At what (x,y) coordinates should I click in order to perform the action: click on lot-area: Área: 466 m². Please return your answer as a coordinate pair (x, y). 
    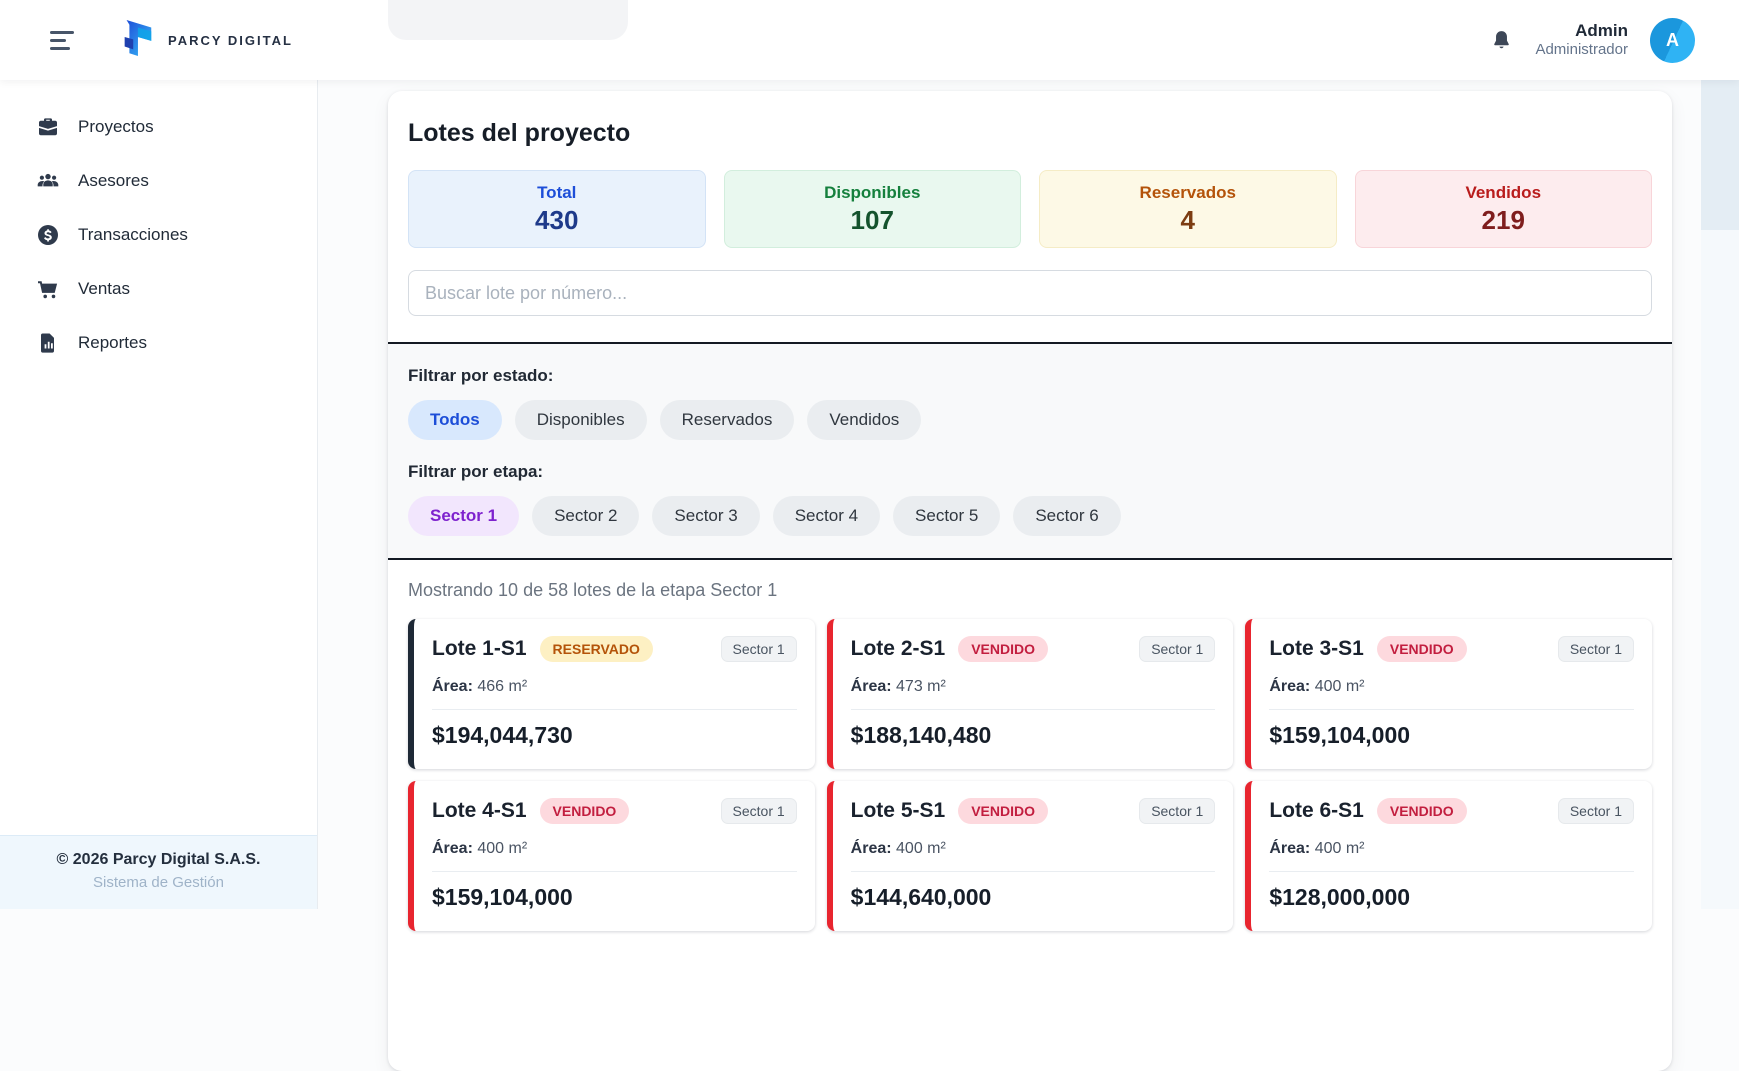
    Looking at the image, I should click on (480, 686).